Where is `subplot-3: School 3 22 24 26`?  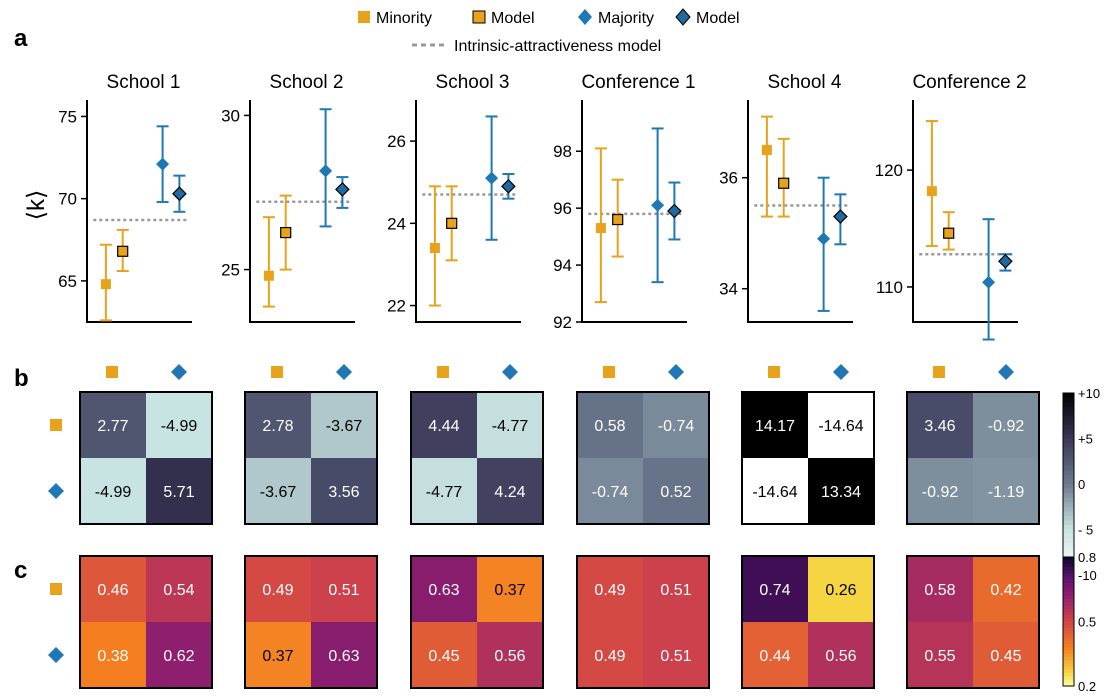 subplot-3: School 3 22 24 26 is located at coordinates (454, 197).